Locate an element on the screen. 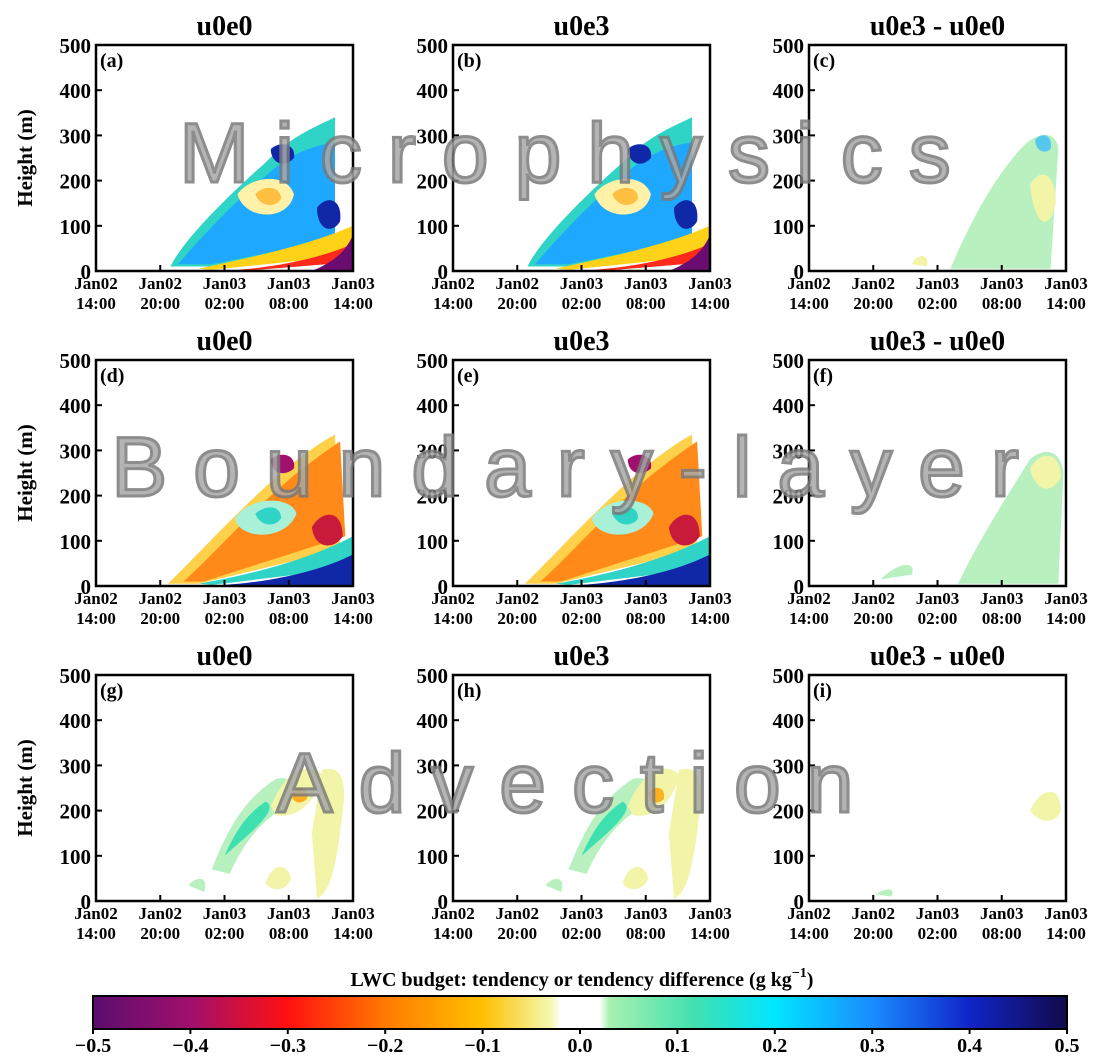 This screenshot has width=1097, height=1059. panel-label: (i) is located at coordinates (822, 691).